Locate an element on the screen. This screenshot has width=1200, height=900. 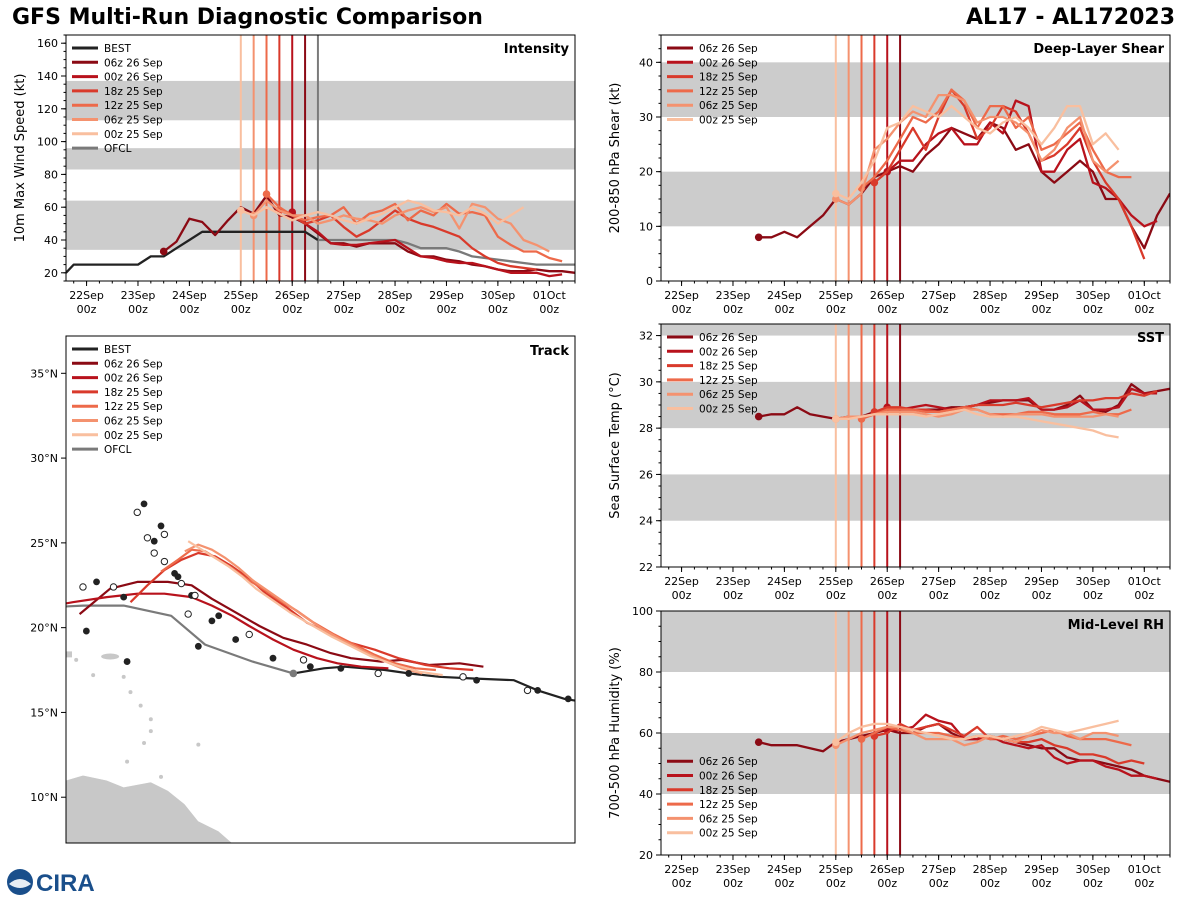
track-ytick-label: 25°N is located at coordinates (44, 543).